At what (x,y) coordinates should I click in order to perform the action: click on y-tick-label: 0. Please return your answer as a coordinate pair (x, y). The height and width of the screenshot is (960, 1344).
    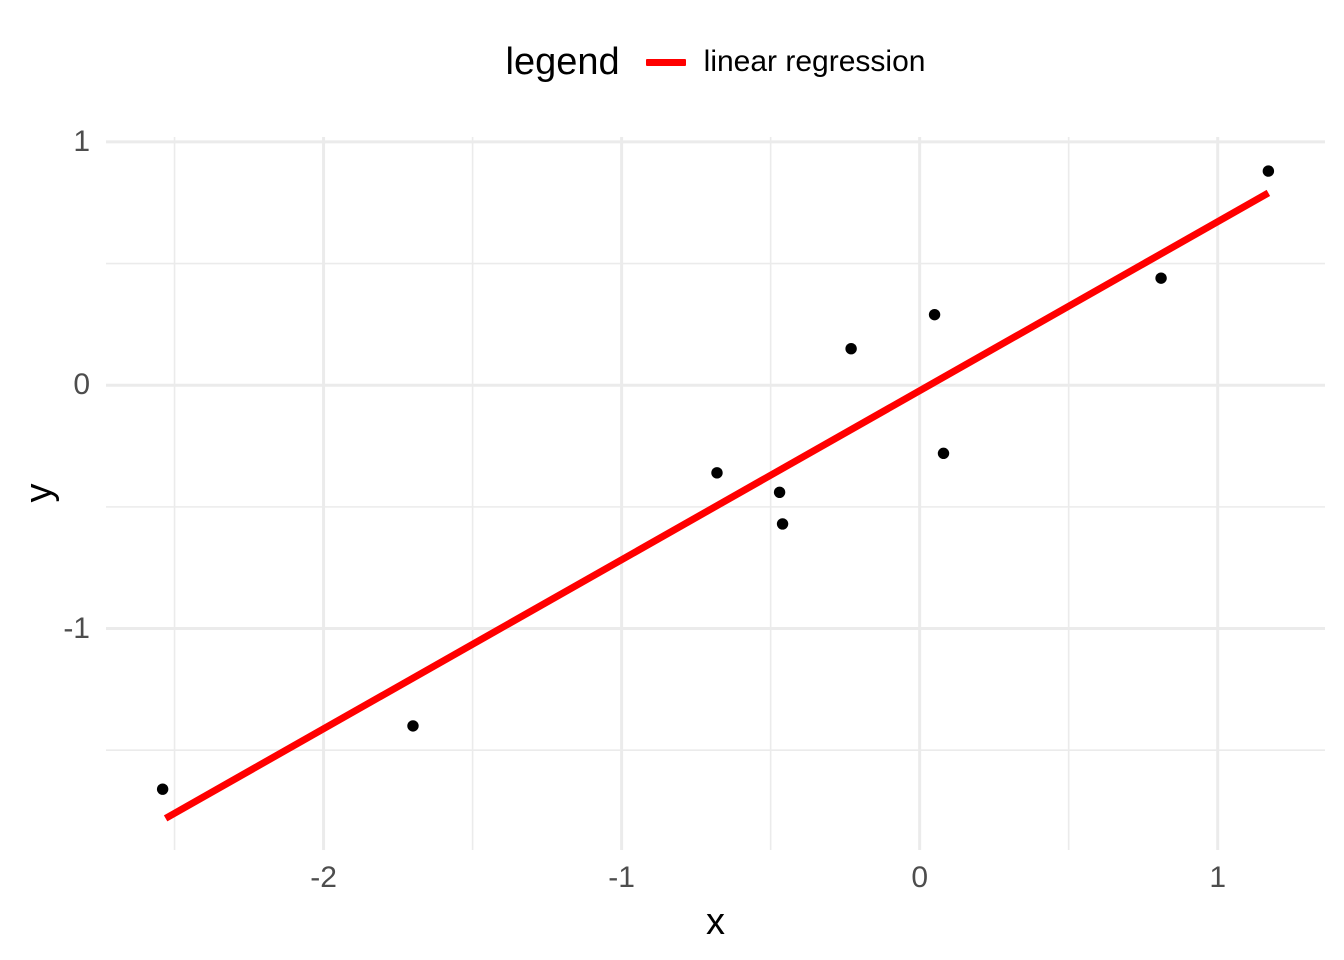
    Looking at the image, I should click on (81, 385).